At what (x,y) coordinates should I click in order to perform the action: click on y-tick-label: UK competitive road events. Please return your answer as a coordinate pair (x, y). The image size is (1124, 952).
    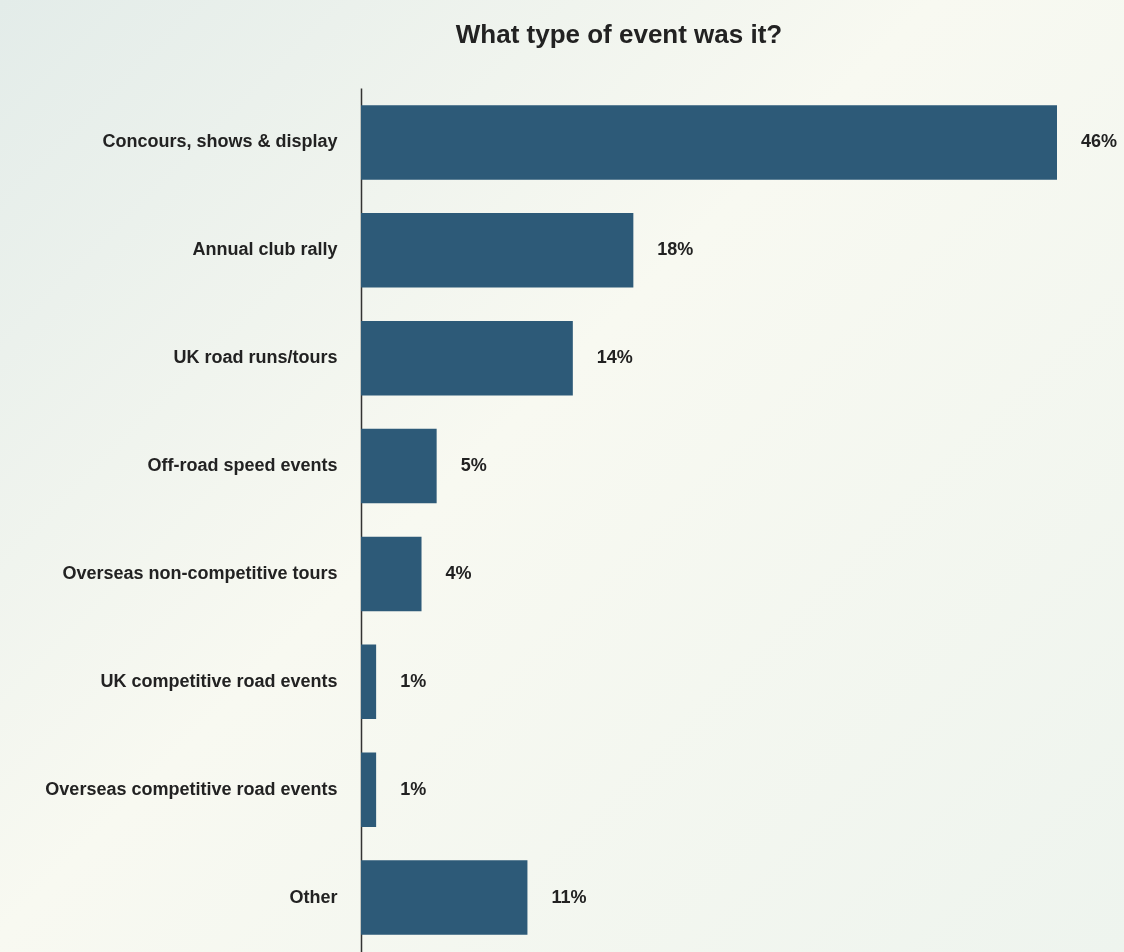
    Looking at the image, I should click on (219, 680).